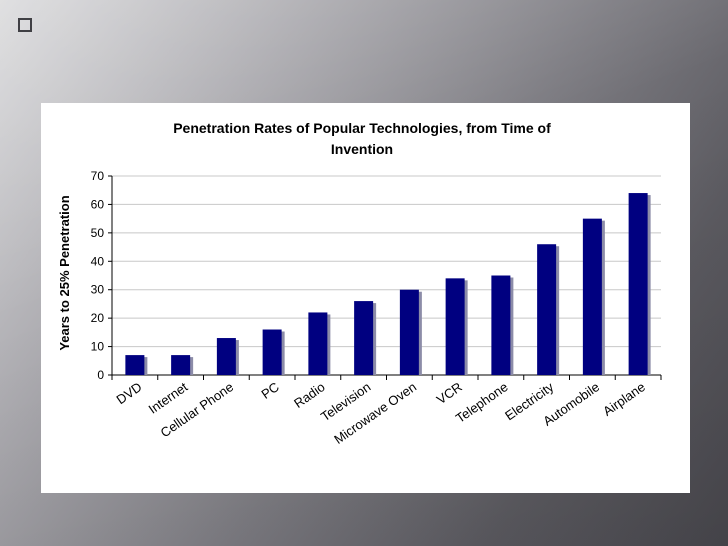 This screenshot has width=728, height=546. I want to click on y-axis-label: Years to 25% Penetration, so click(64, 272).